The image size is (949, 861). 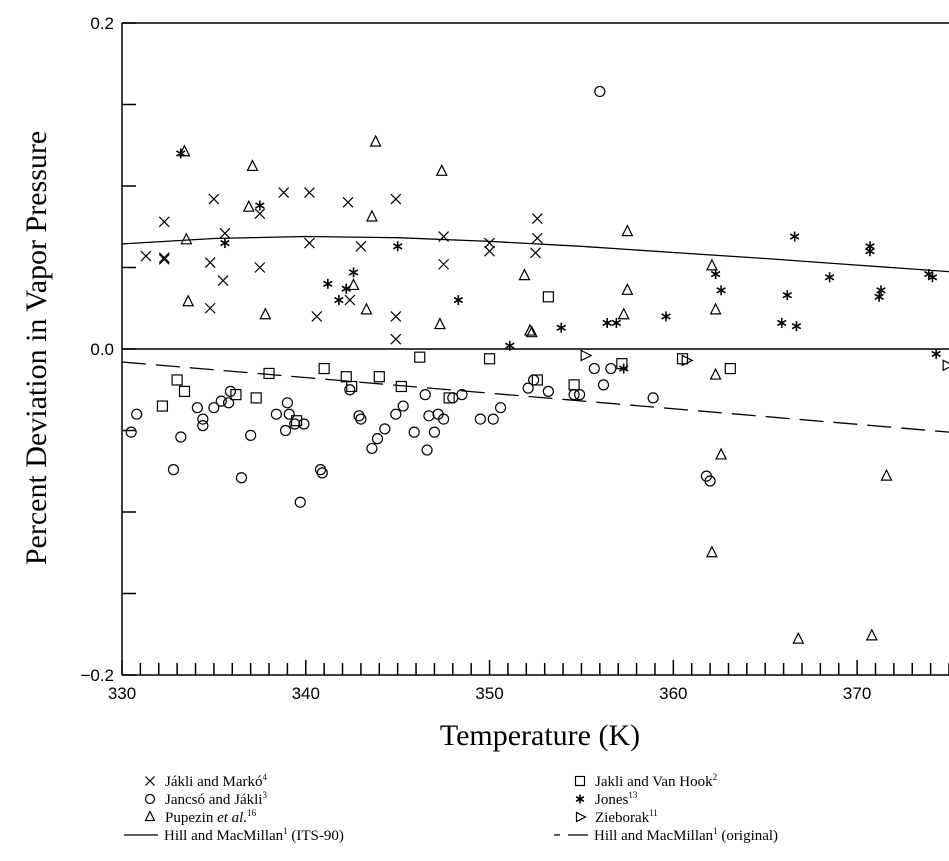 I want to click on legend-label: Jancsó and Jákli3, so click(x=216, y=799).